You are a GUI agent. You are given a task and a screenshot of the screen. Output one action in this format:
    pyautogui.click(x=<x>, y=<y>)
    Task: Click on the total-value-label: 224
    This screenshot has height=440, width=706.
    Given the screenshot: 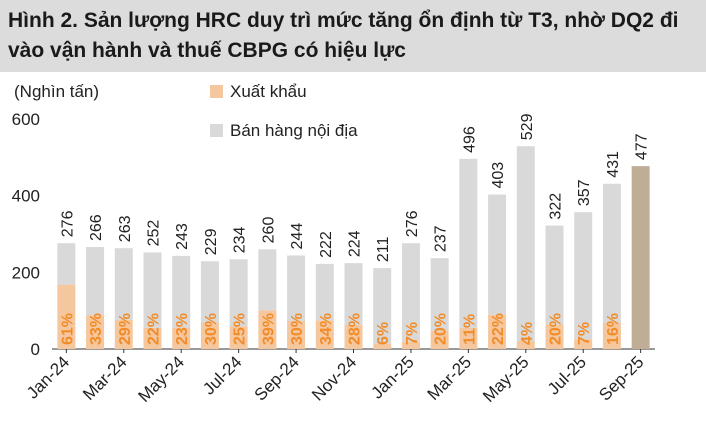 What is the action you would take?
    pyautogui.click(x=355, y=243)
    